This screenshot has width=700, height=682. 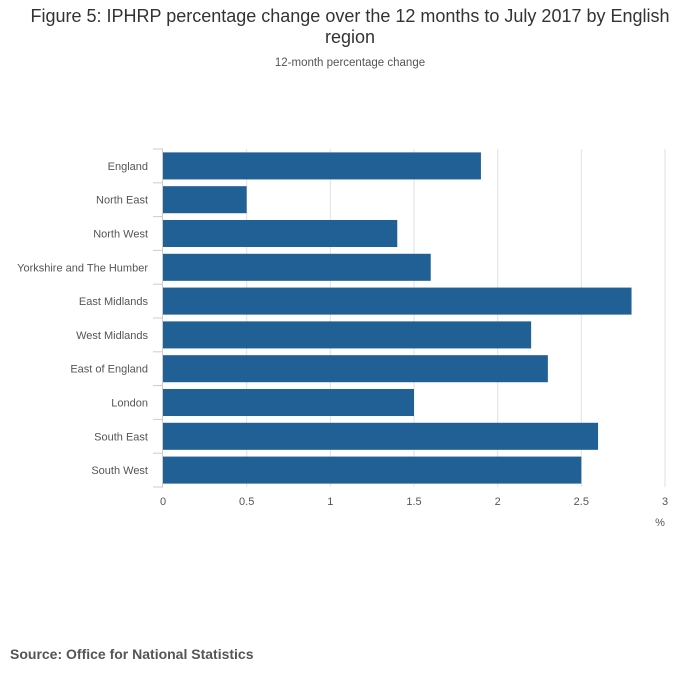 What do you see at coordinates (129, 404) in the screenshot?
I see `category-label: London` at bounding box center [129, 404].